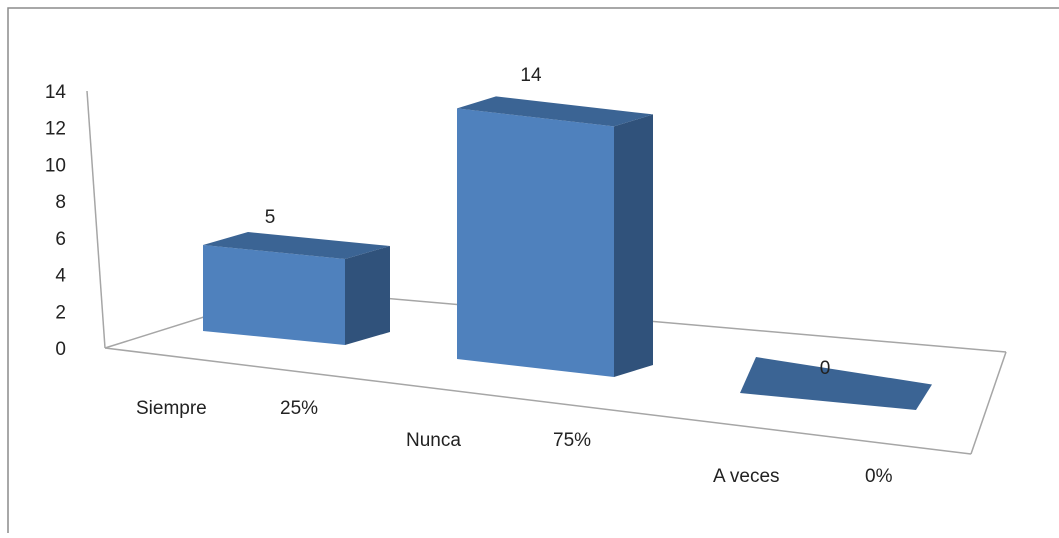 The width and height of the screenshot is (1059, 538). What do you see at coordinates (270, 217) in the screenshot?
I see `data-label: 5` at bounding box center [270, 217].